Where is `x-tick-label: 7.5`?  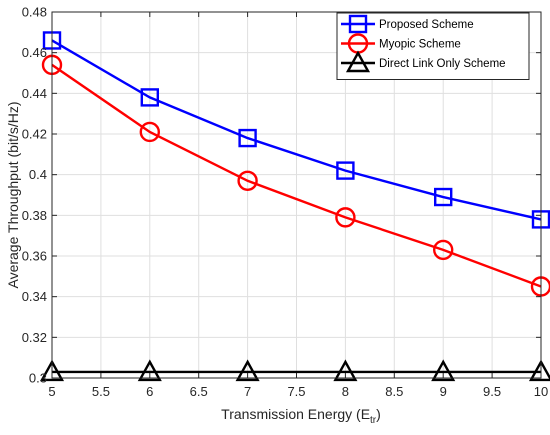
x-tick-label: 7.5 is located at coordinates (296, 391).